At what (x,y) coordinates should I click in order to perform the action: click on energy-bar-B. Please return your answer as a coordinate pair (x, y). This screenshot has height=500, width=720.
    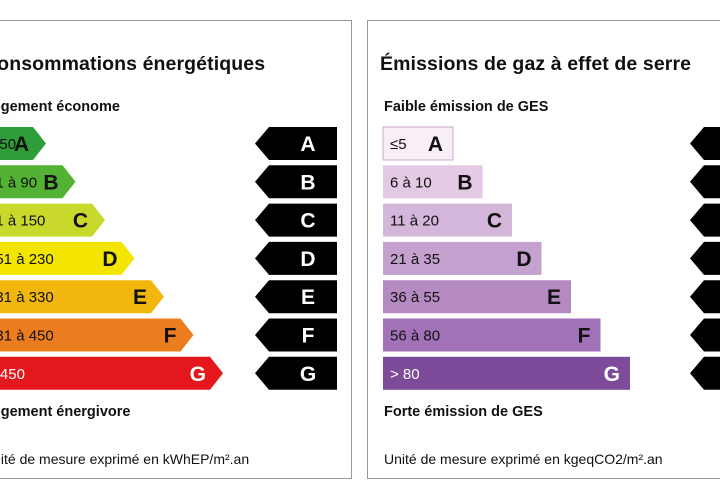
    Looking at the image, I should click on (38, 182).